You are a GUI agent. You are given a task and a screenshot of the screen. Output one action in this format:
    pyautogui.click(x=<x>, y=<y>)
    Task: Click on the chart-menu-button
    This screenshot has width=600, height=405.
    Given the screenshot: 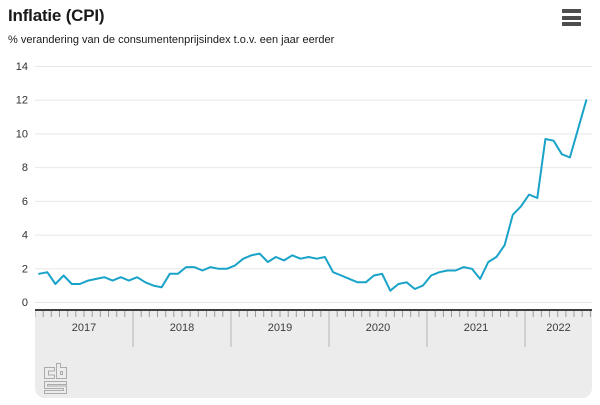 What is the action you would take?
    pyautogui.click(x=571, y=17)
    